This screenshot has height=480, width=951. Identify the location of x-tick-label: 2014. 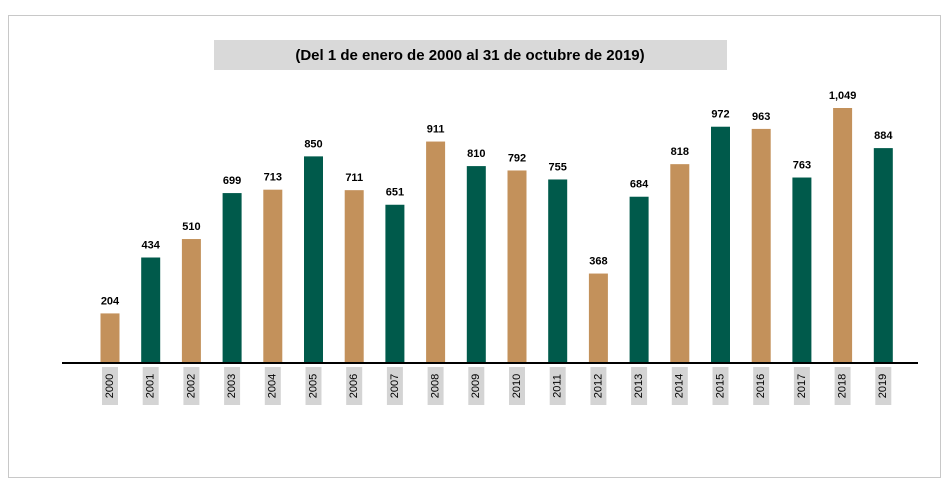
(680, 386).